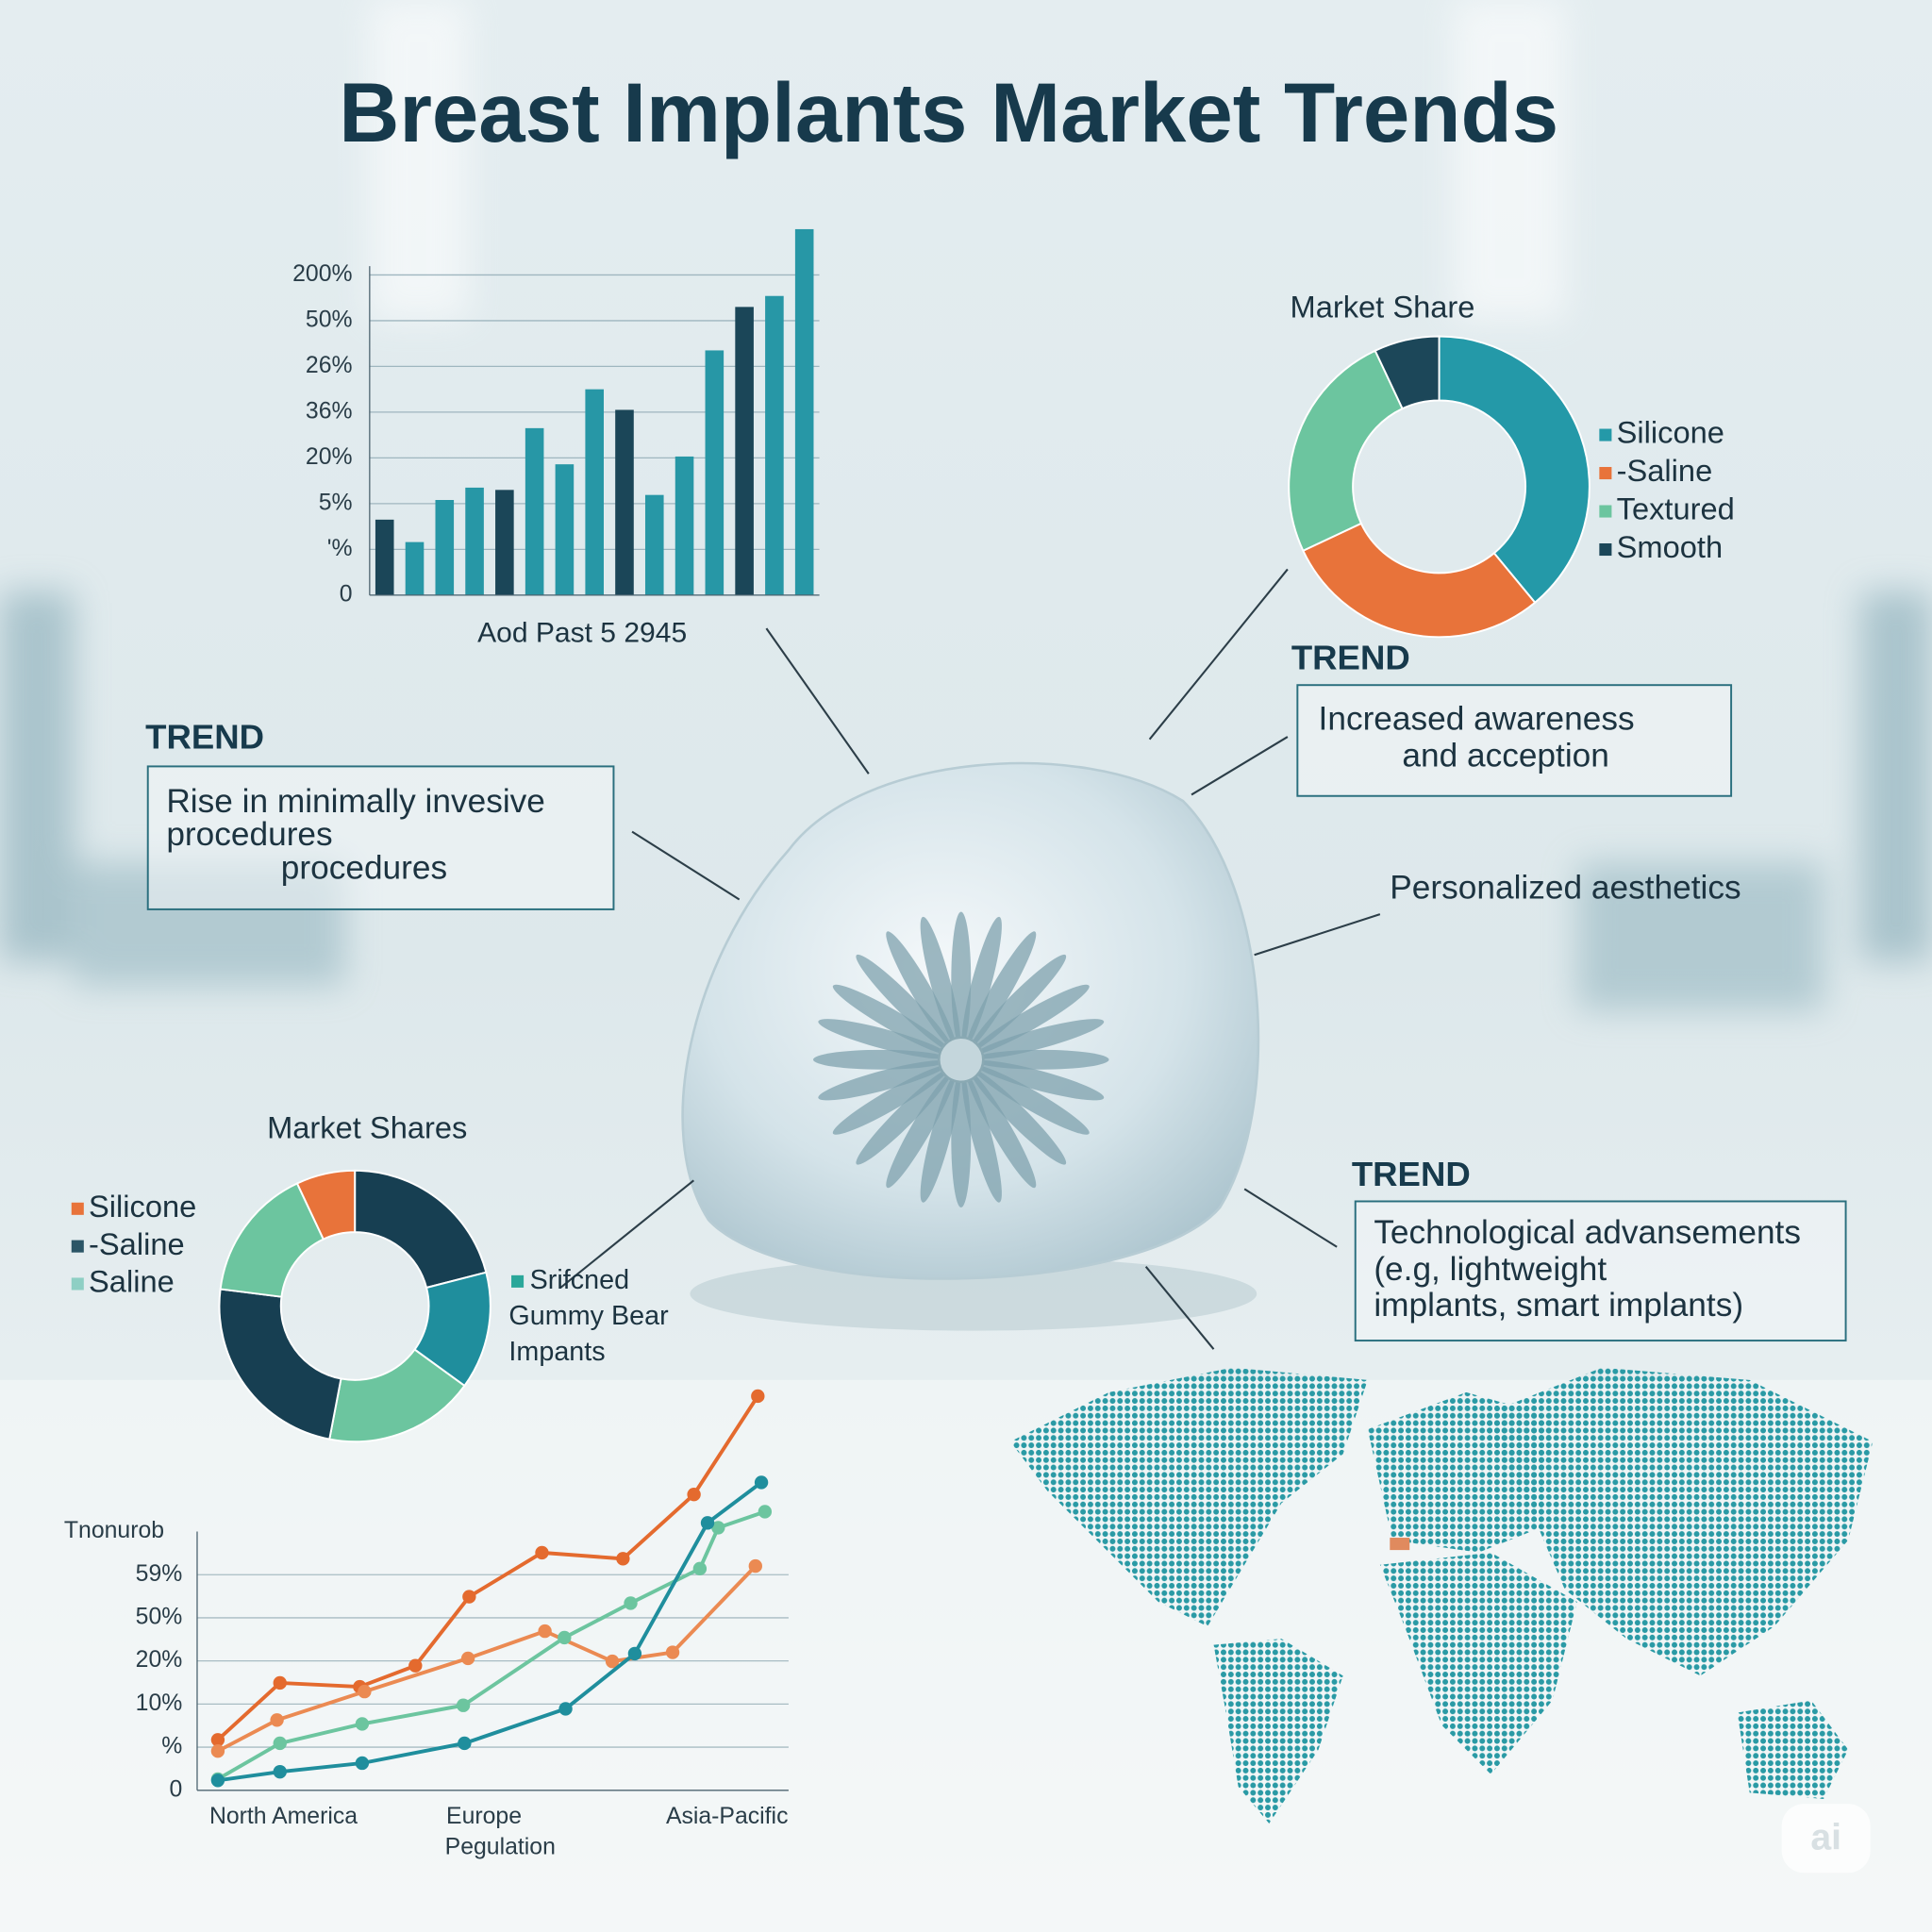  Describe the element at coordinates (283, 1817) in the screenshot. I see `x-tick-label: North America` at that location.